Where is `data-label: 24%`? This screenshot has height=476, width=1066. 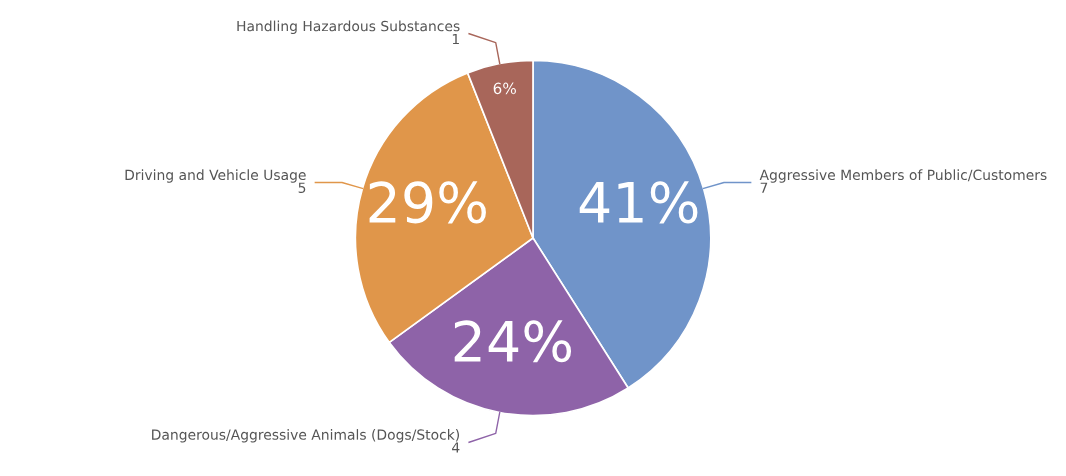 data-label: 24% is located at coordinates (513, 341).